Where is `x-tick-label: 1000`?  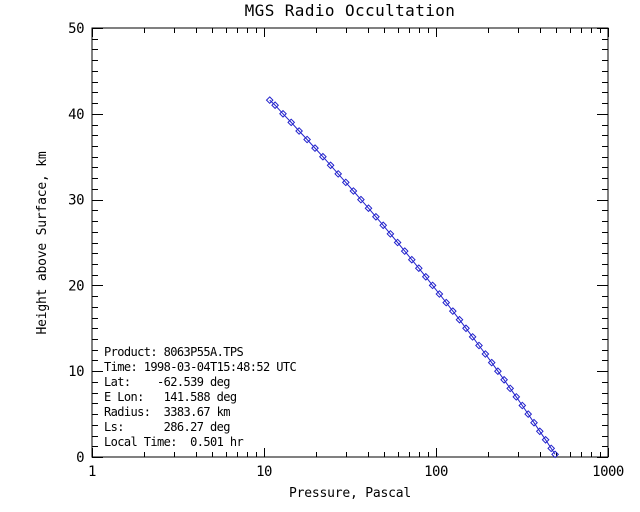
x-tick-label: 1000 is located at coordinates (608, 472).